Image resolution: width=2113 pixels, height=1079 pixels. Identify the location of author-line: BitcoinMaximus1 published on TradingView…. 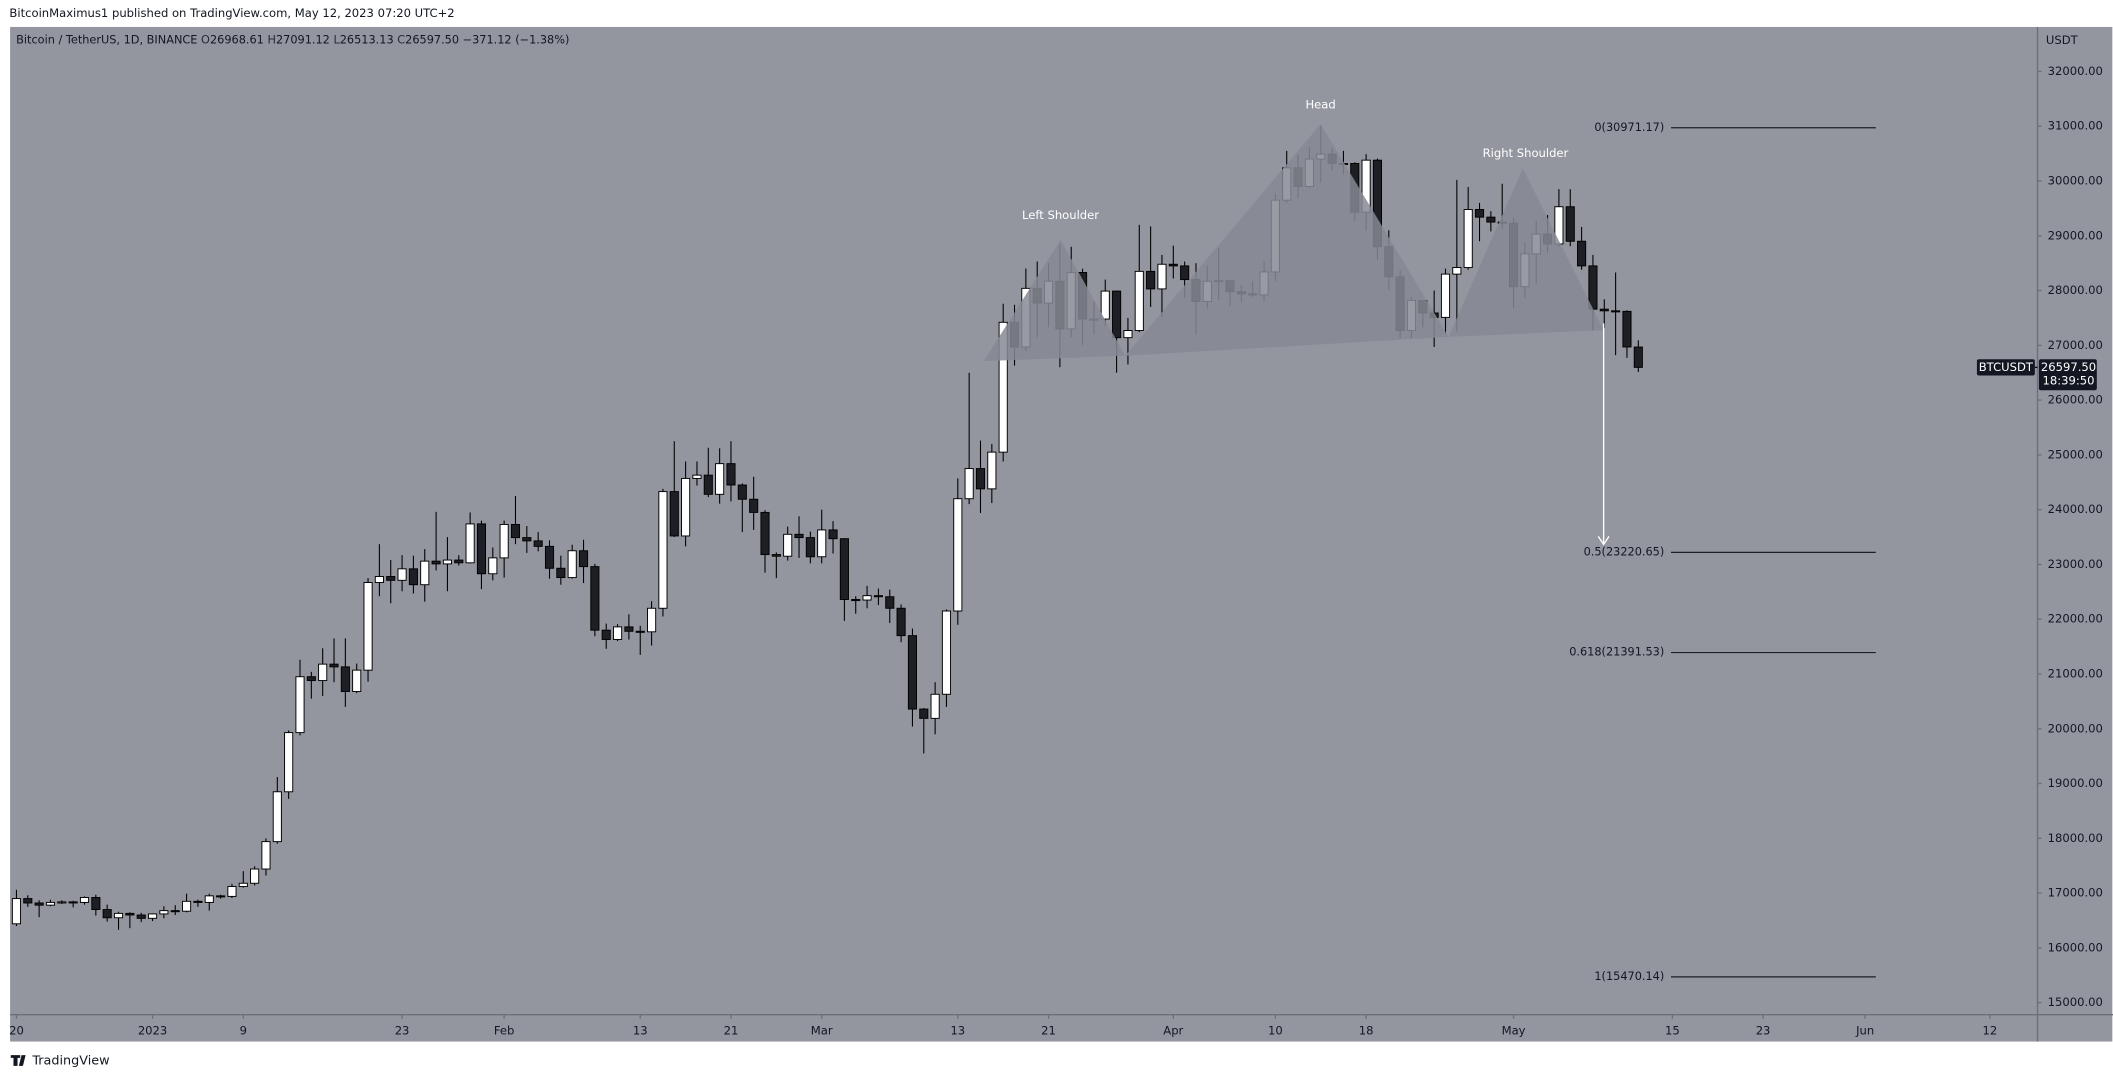
(231, 13).